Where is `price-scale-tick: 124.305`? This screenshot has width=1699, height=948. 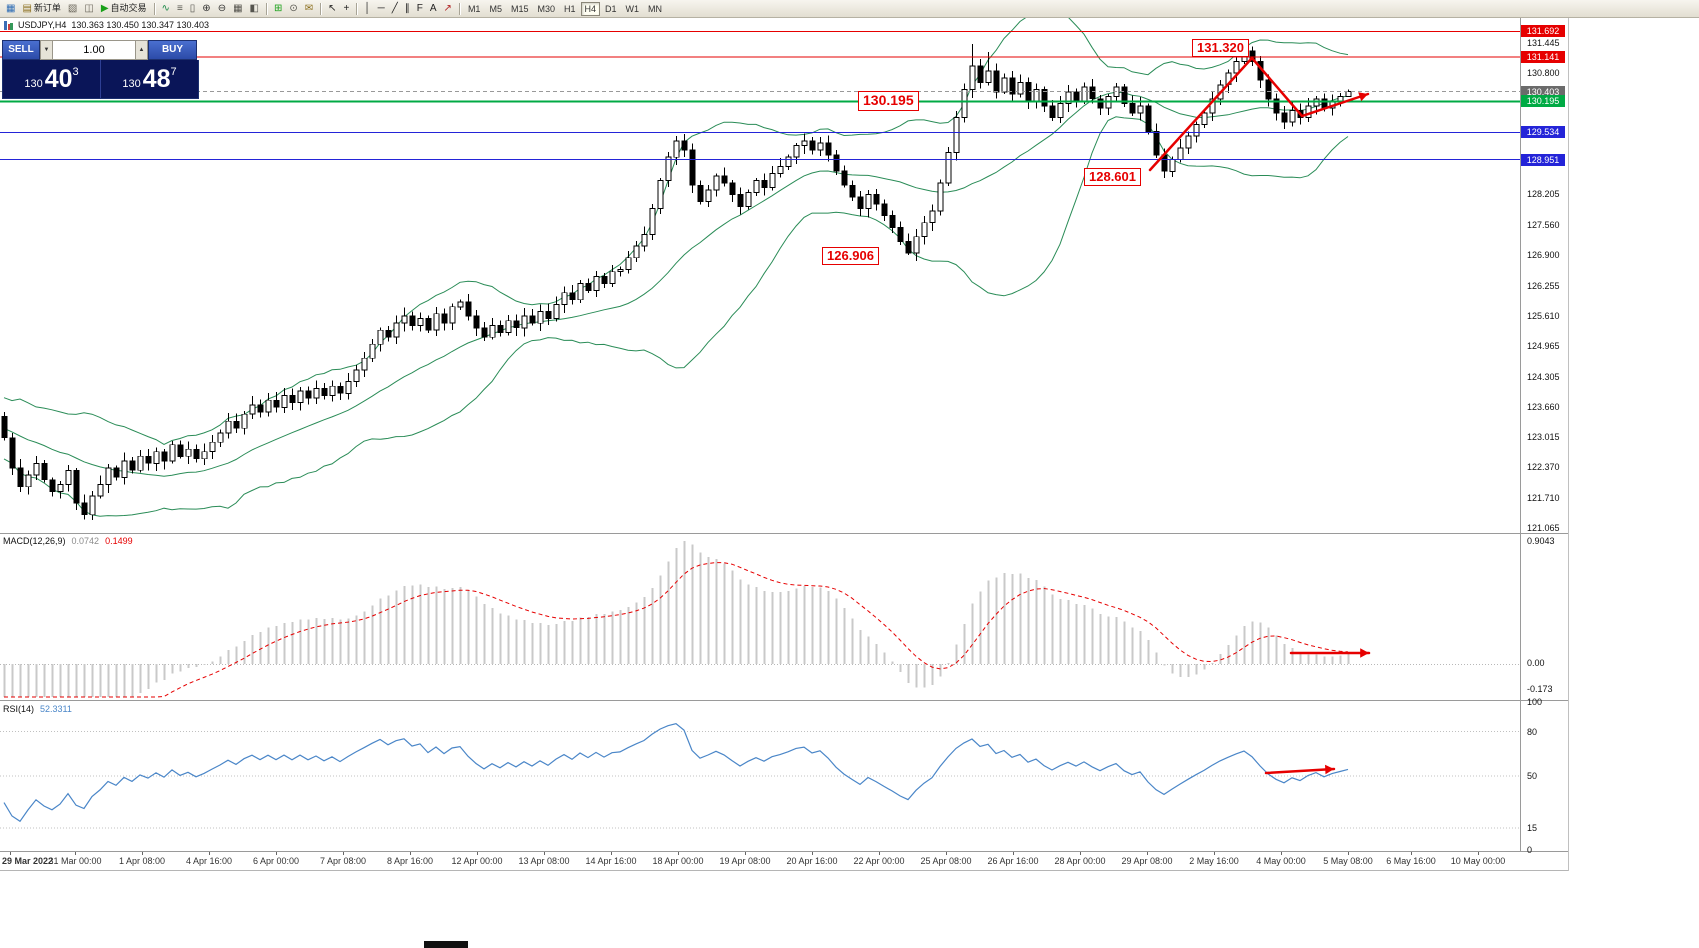
price-scale-tick: 124.305 is located at coordinates (1543, 377).